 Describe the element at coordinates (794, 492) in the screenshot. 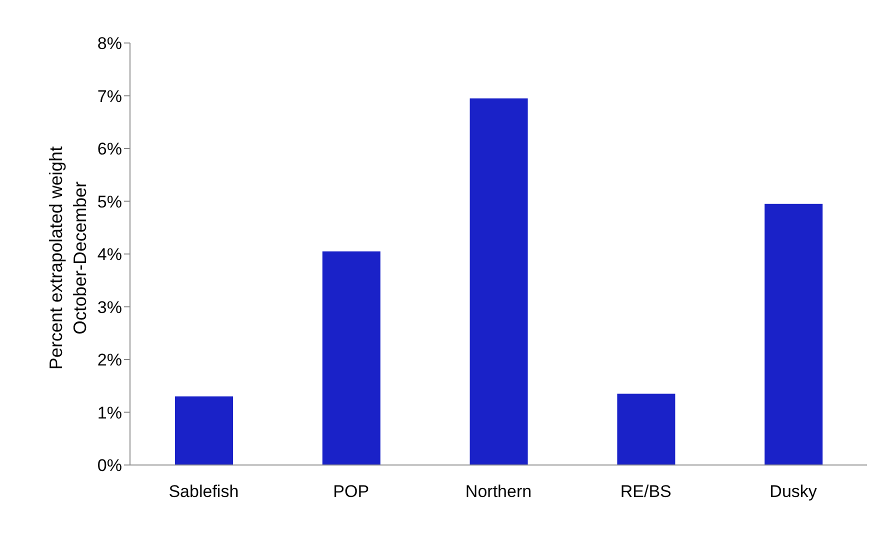

I see `x-tick-label: Dusky` at that location.